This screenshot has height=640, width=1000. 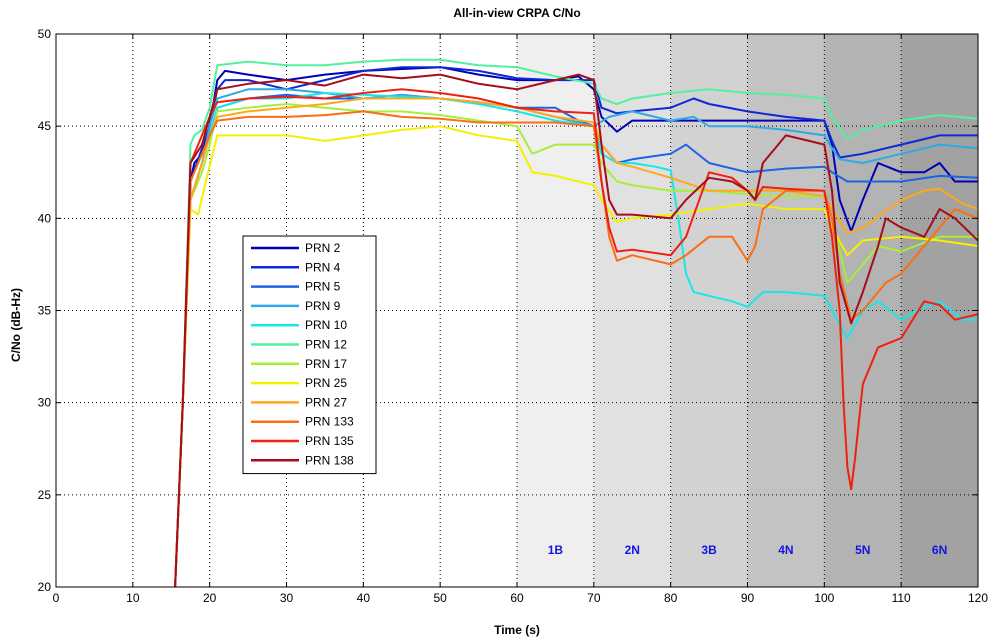 I want to click on x-tick-label: 90, so click(x=748, y=598).